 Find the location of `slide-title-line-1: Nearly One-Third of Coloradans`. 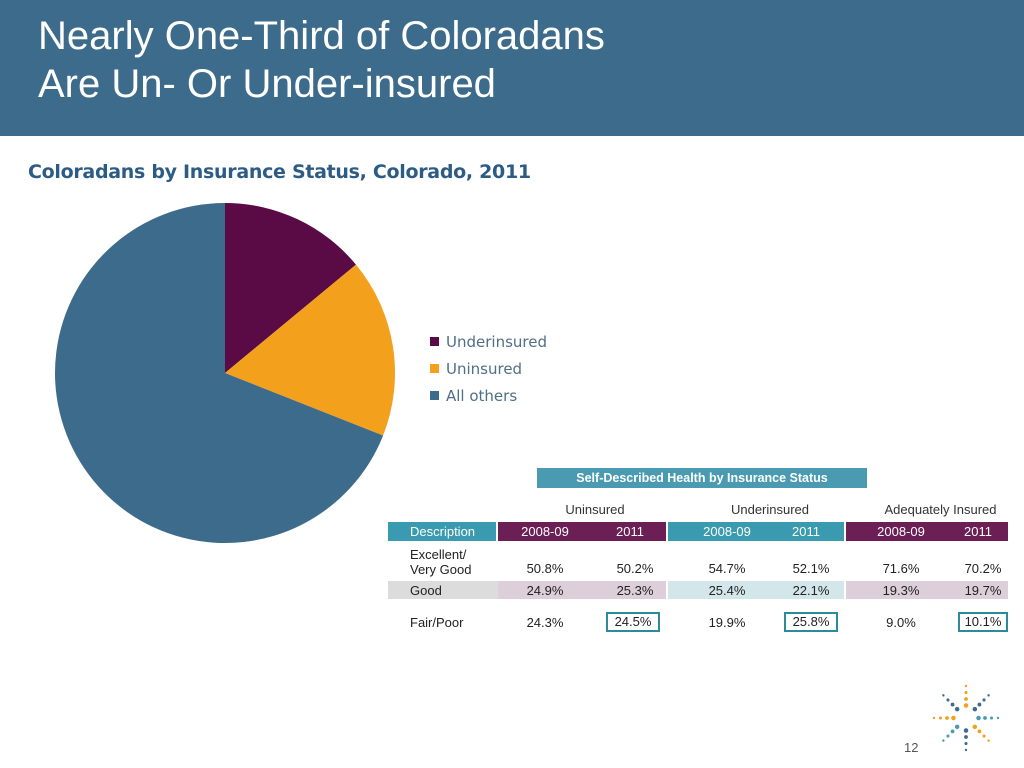

slide-title-line-1: Nearly One-Third of Coloradans is located at coordinates (321, 36).